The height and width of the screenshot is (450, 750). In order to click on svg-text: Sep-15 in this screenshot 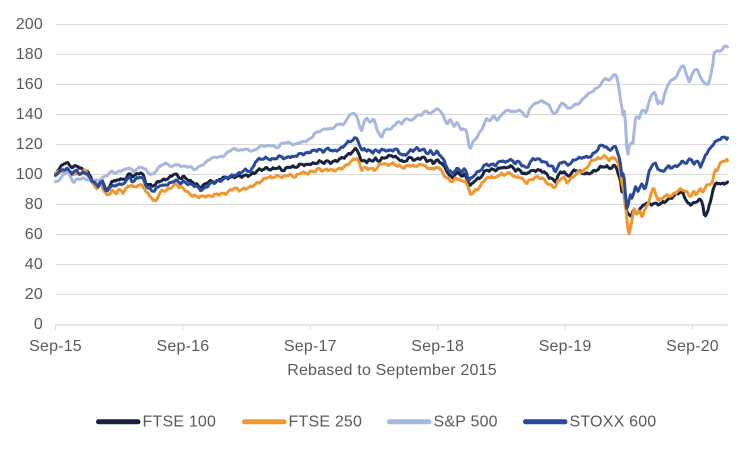, I will do `click(55, 346)`.